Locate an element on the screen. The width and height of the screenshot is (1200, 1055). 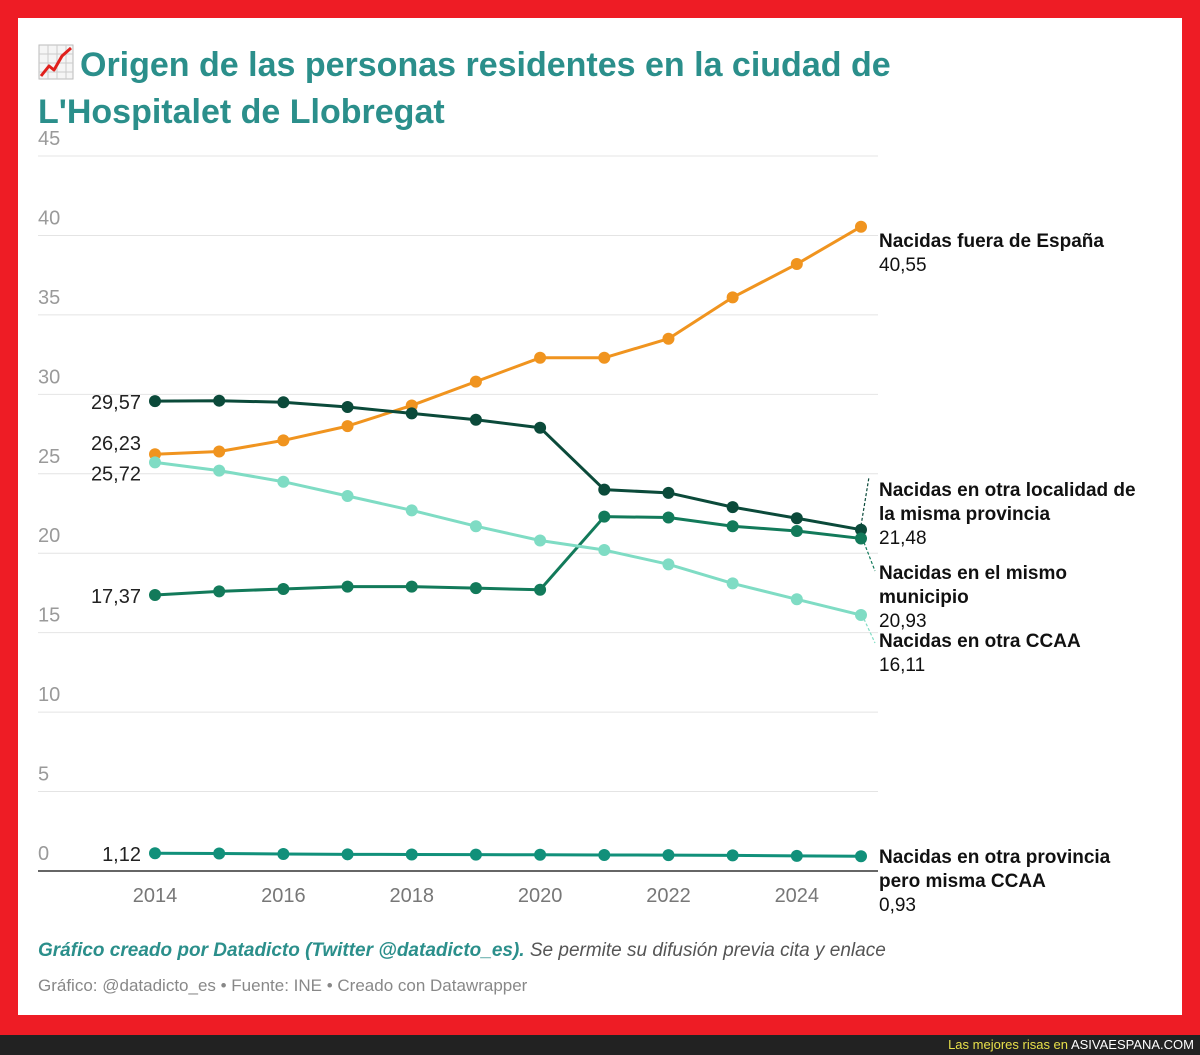
end-value-label: 20,93 is located at coordinates (903, 621).